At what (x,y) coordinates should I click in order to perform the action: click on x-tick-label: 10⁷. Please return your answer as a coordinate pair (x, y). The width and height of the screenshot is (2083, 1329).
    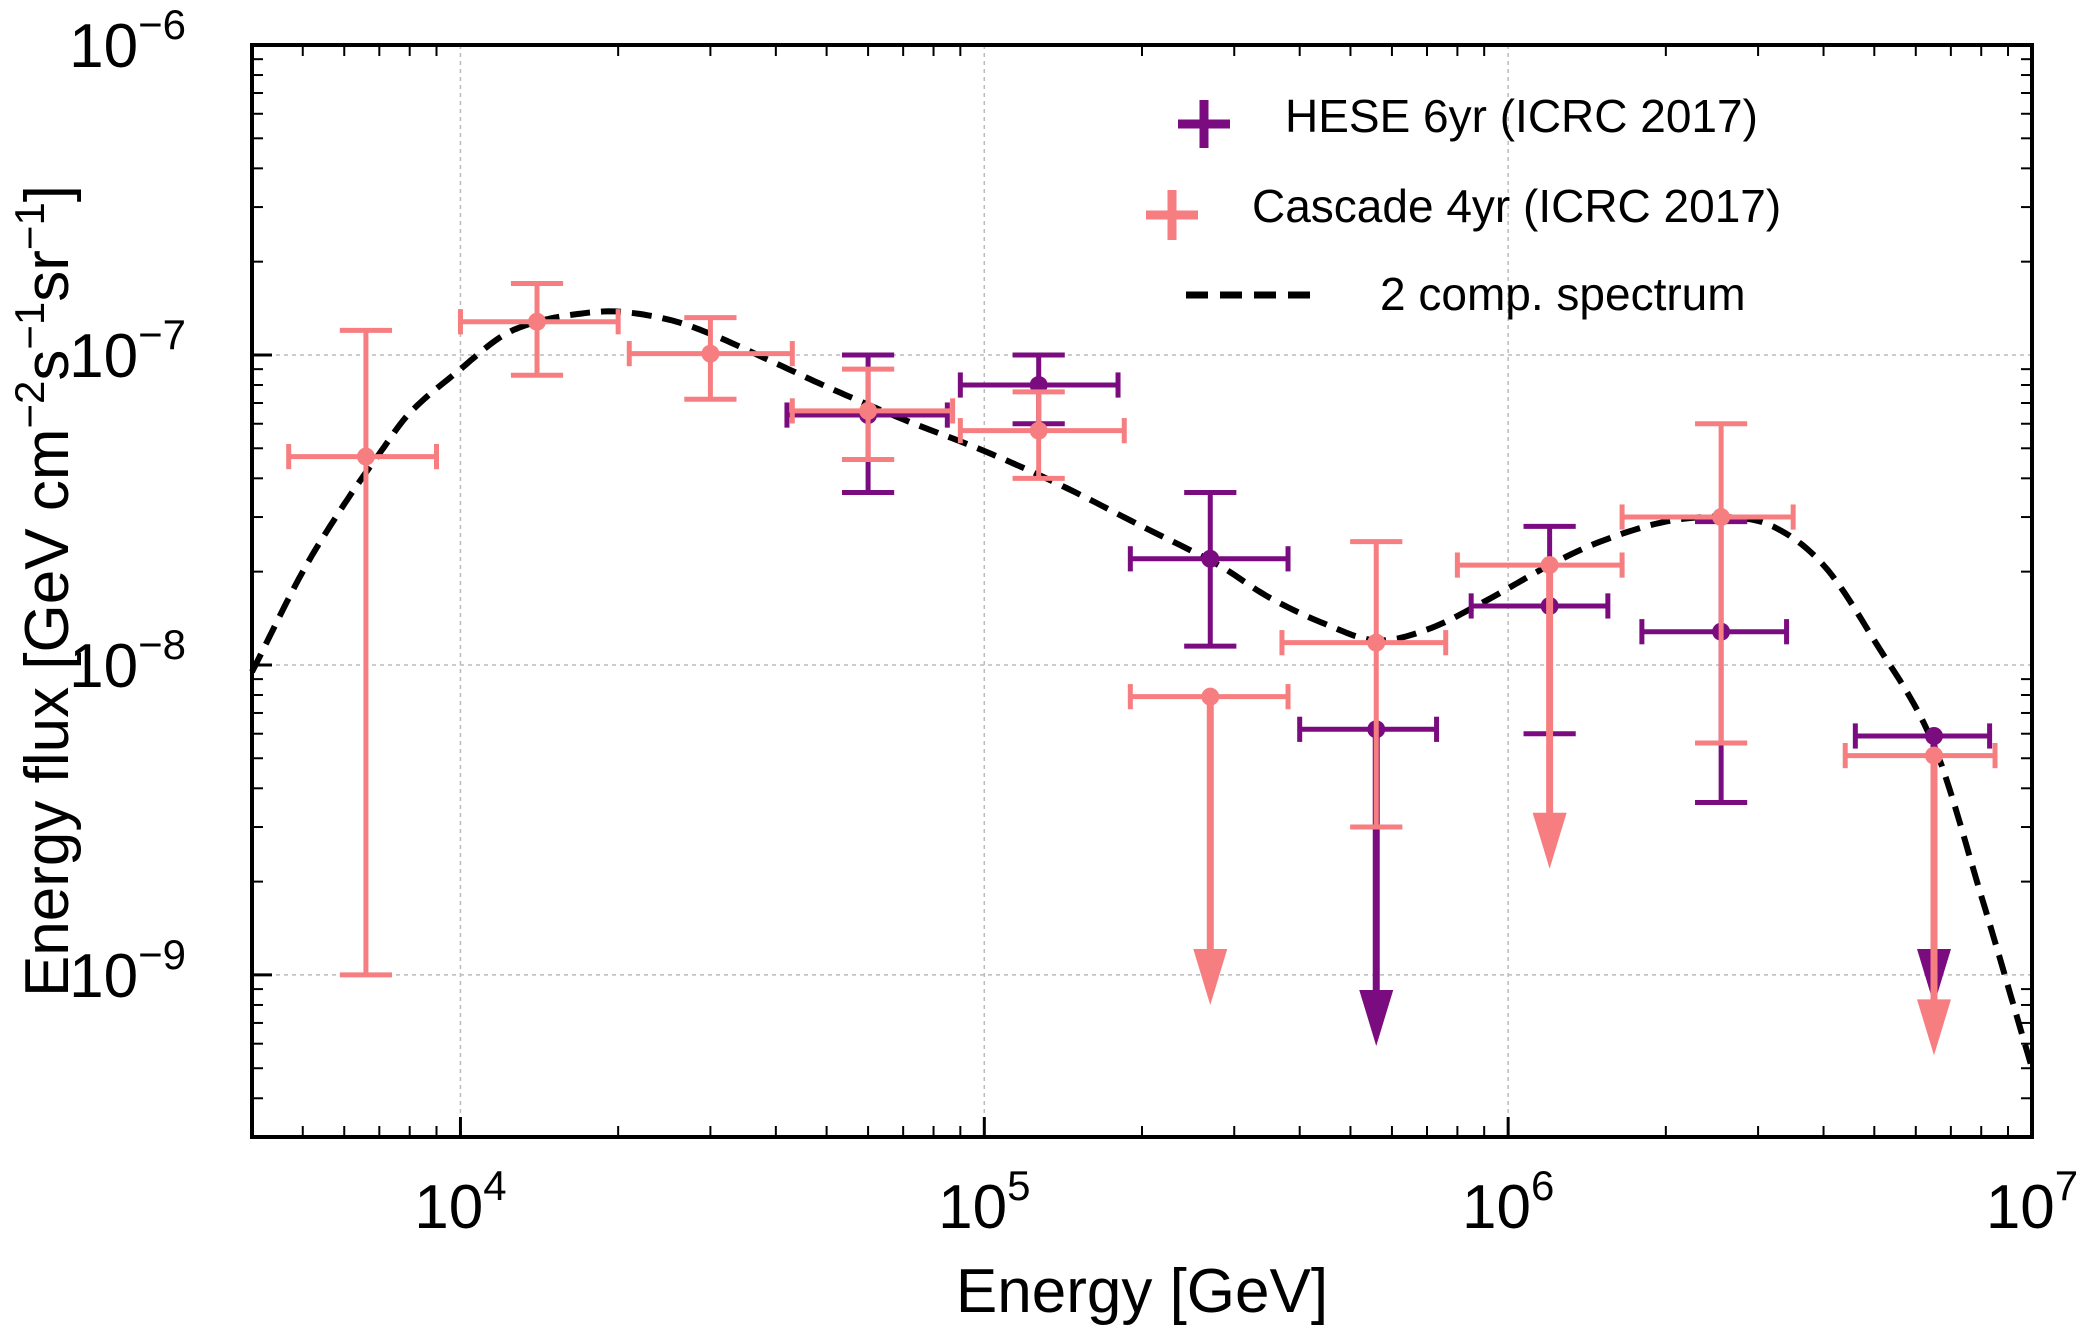
    Looking at the image, I should click on (2032, 1202).